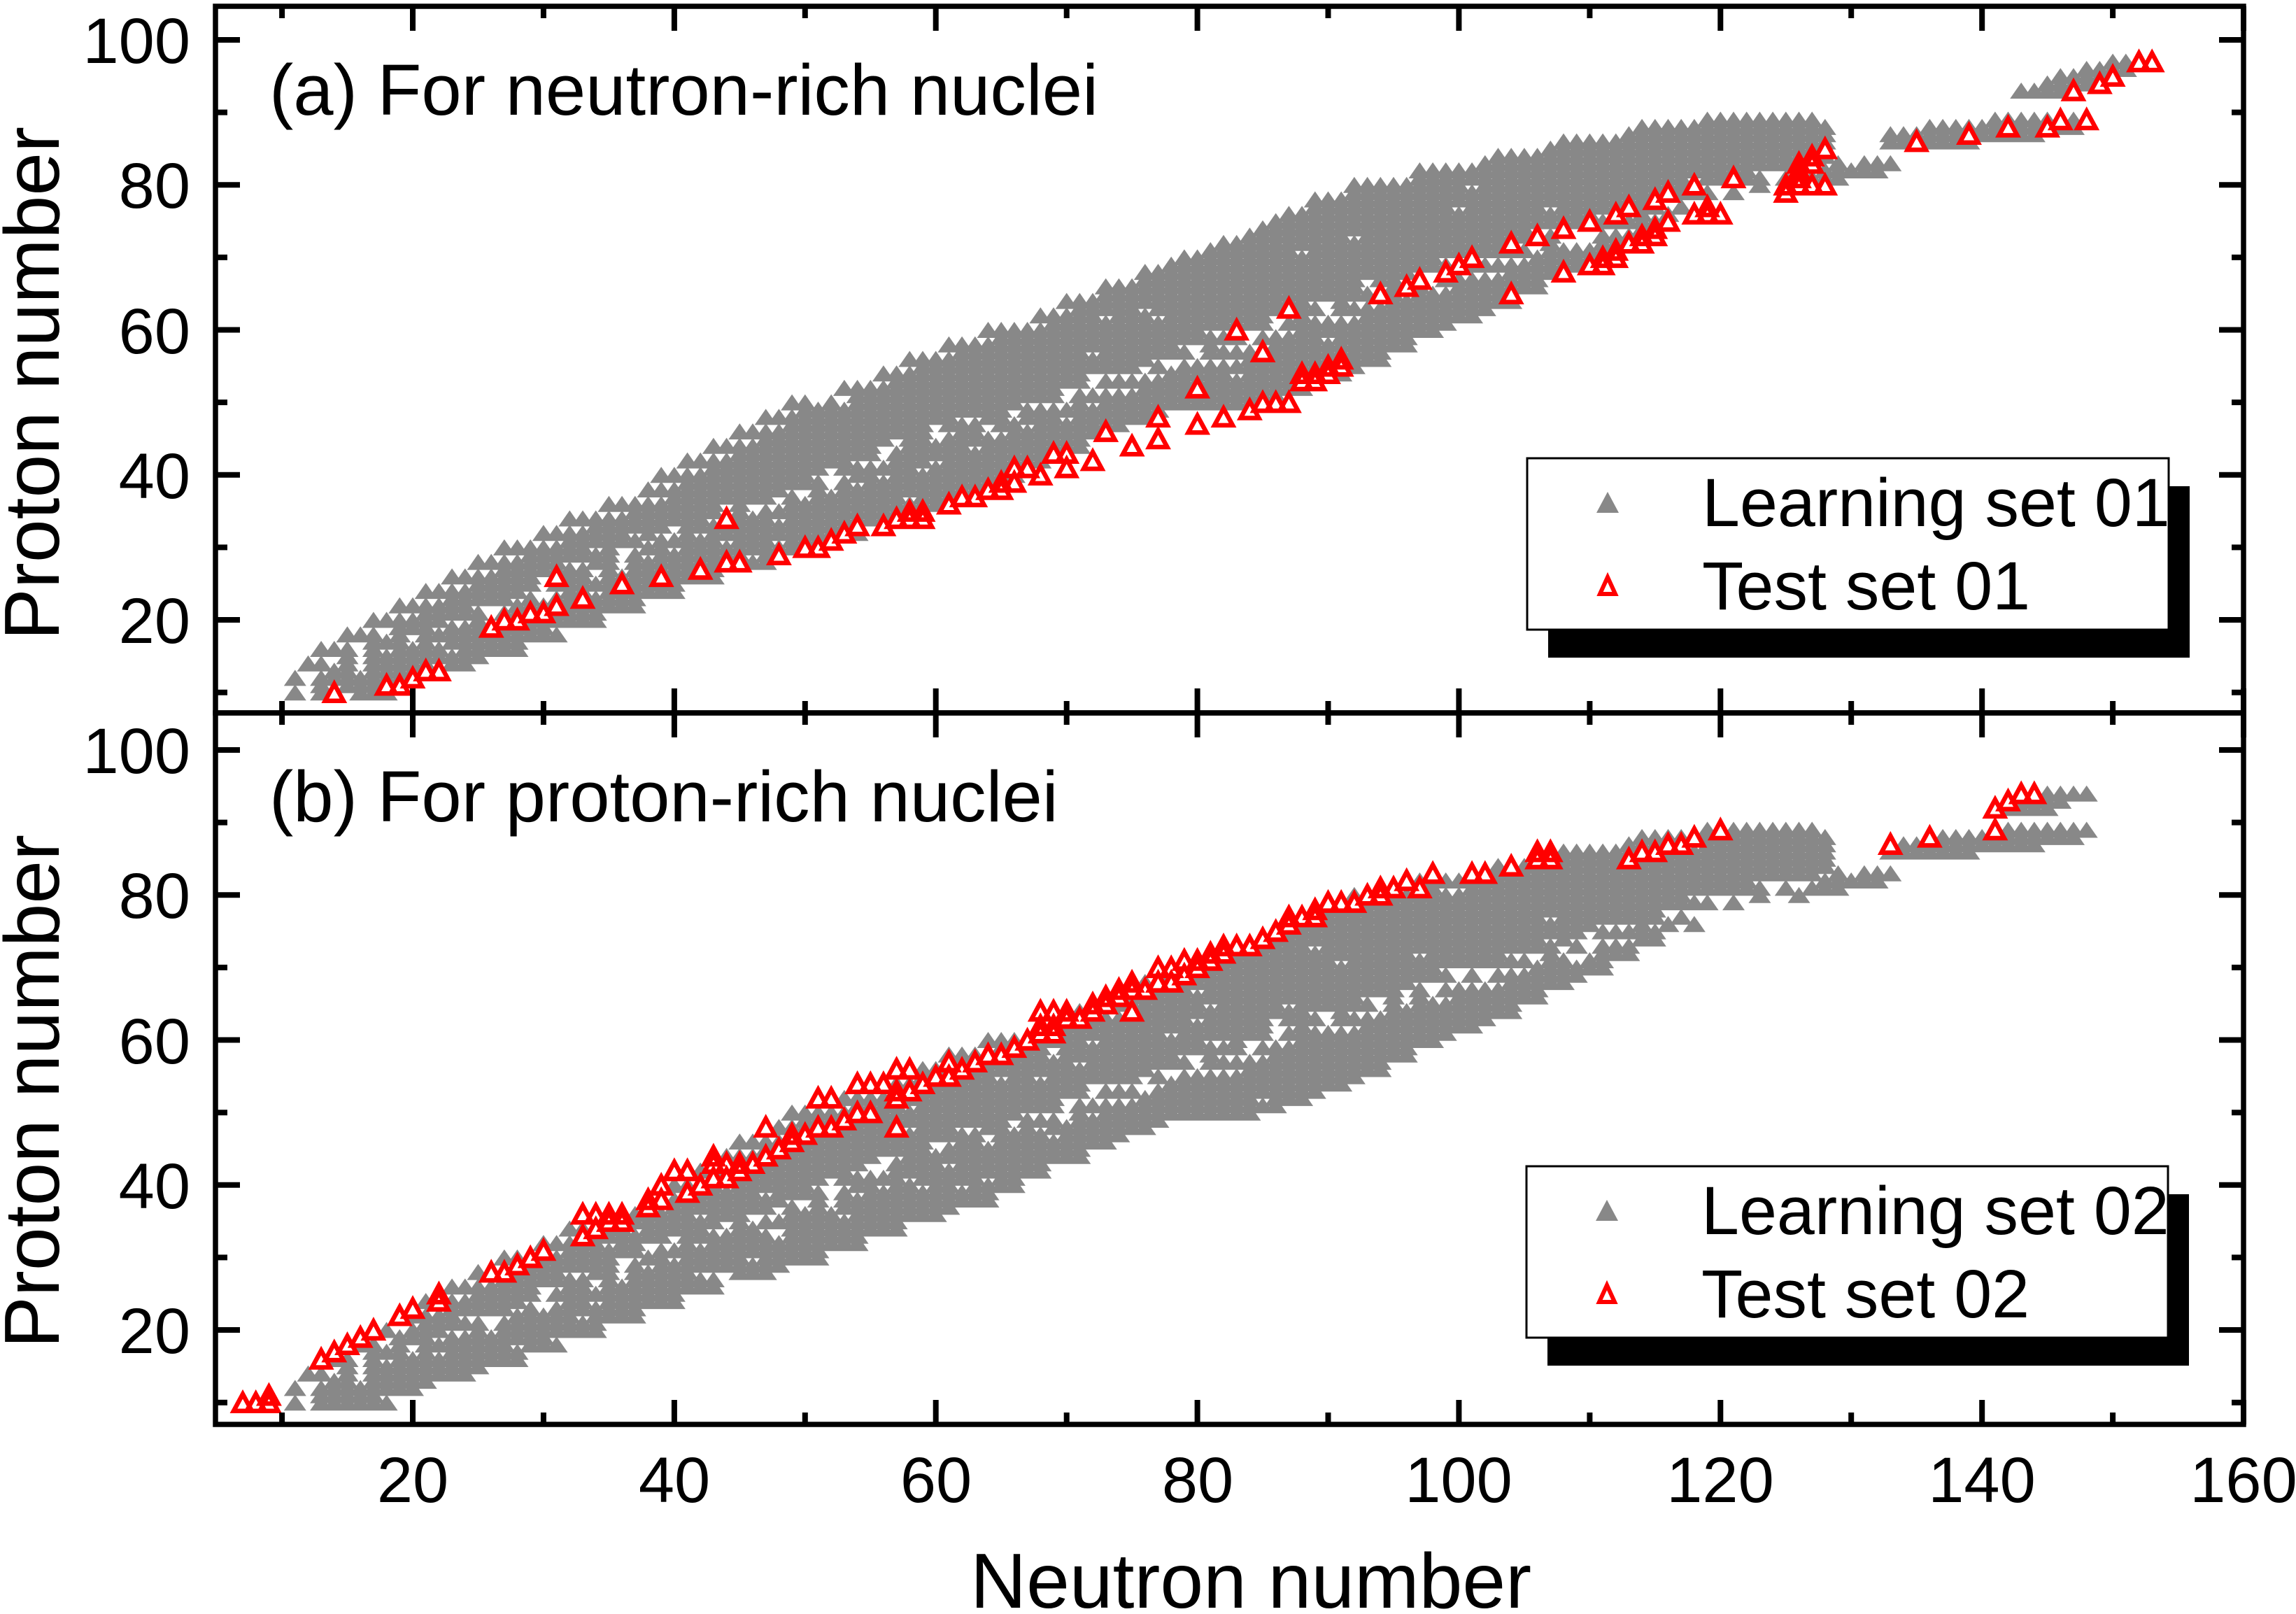 The height and width of the screenshot is (1614, 2296). What do you see at coordinates (1936, 503) in the screenshot?
I see `svg-text: Learning set 01` at bounding box center [1936, 503].